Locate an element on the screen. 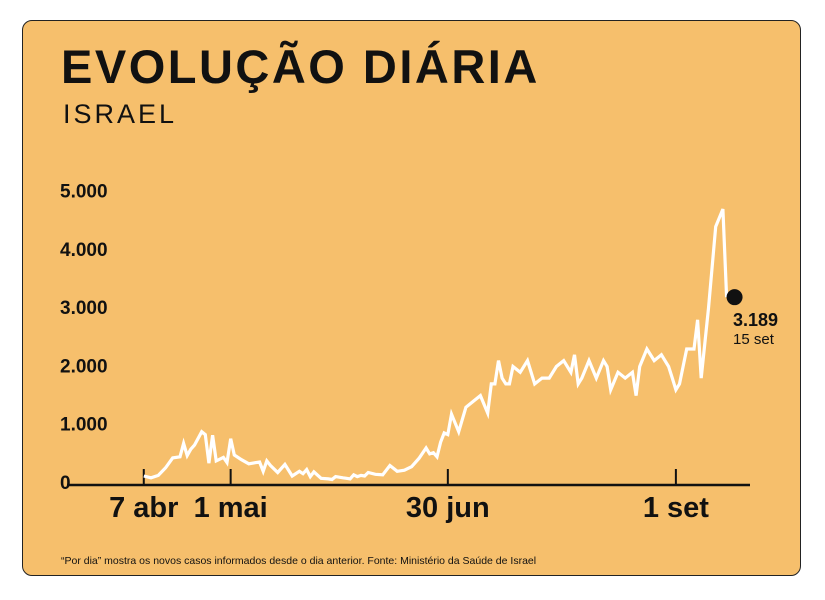  x-tick-label: 1 mai is located at coordinates (231, 508).